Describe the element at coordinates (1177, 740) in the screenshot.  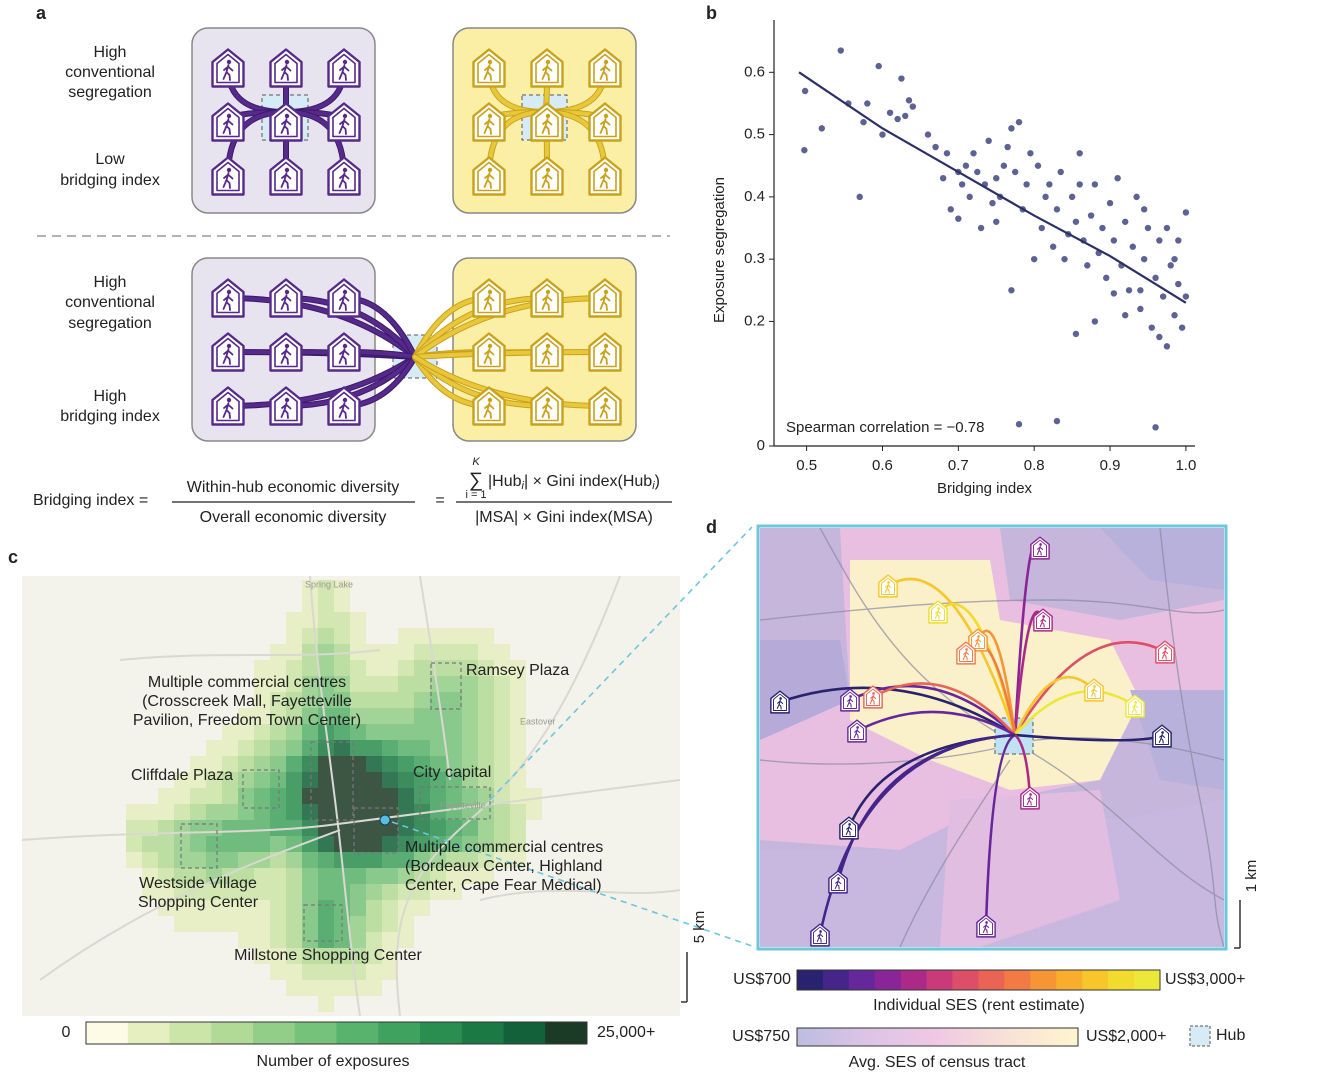
I see `tract` at that location.